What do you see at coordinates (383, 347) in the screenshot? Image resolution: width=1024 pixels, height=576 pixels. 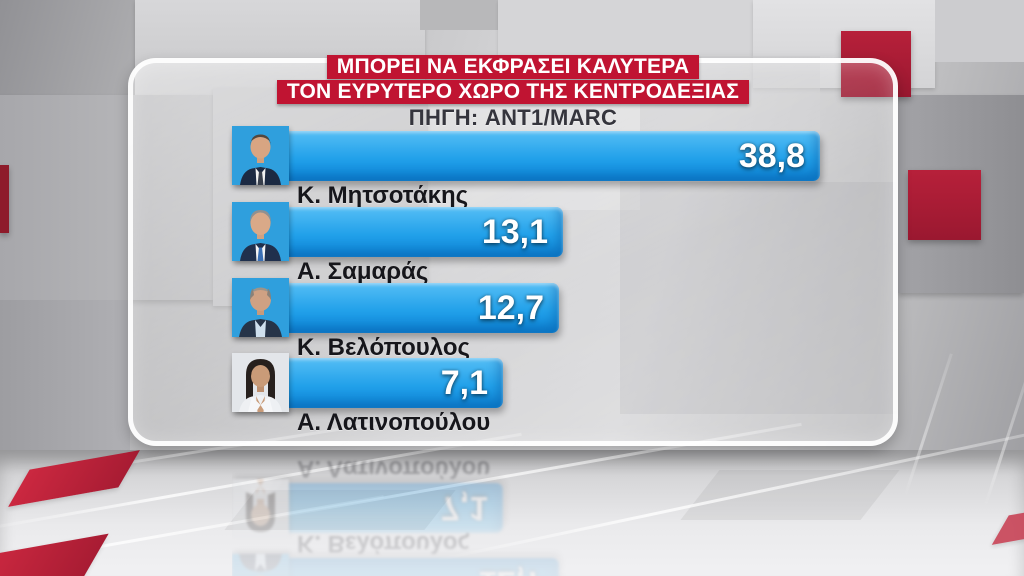 I see `poll-label: Κ. Βελόπουλος` at bounding box center [383, 347].